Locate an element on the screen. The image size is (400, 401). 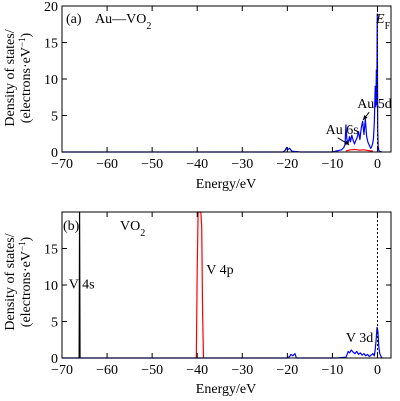
panel-a-xtick-label: −10 is located at coordinates (332, 164).